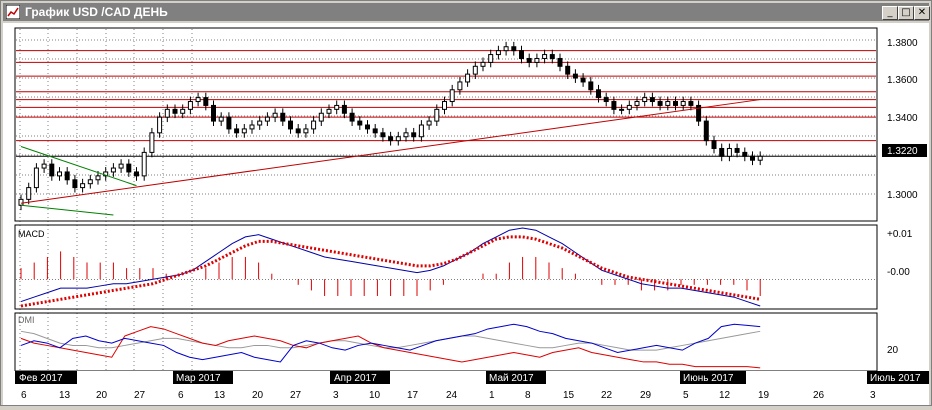 This screenshot has height=410, width=932. What do you see at coordinates (511, 378) in the screenshot?
I see `month-label-may: Май 2017` at bounding box center [511, 378].